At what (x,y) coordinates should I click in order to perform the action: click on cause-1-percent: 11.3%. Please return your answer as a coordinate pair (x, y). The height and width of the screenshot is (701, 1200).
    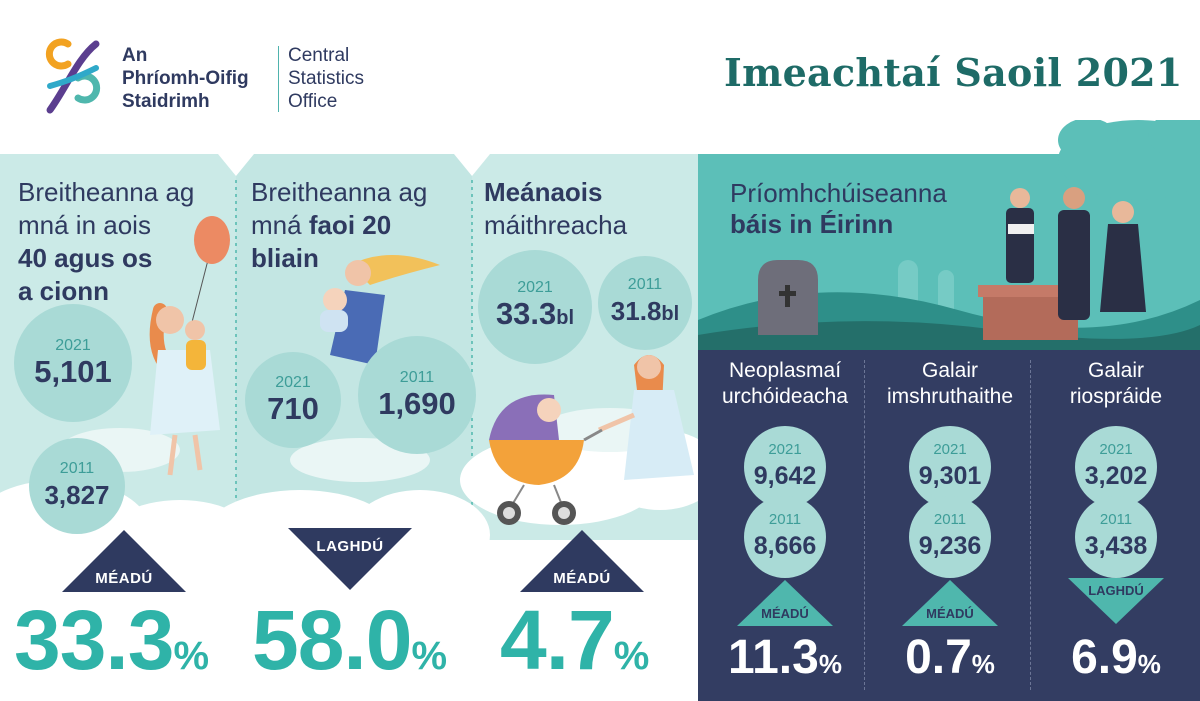
    Looking at the image, I should click on (785, 657).